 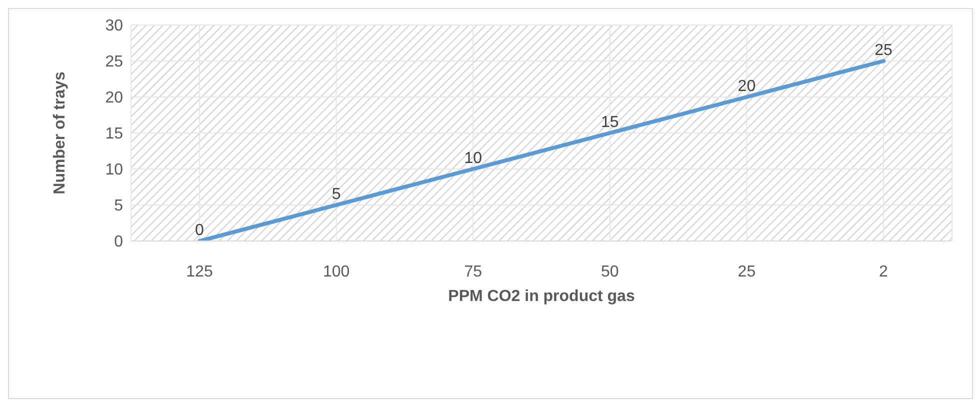 What do you see at coordinates (610, 271) in the screenshot?
I see `x-tick-label: 50` at bounding box center [610, 271].